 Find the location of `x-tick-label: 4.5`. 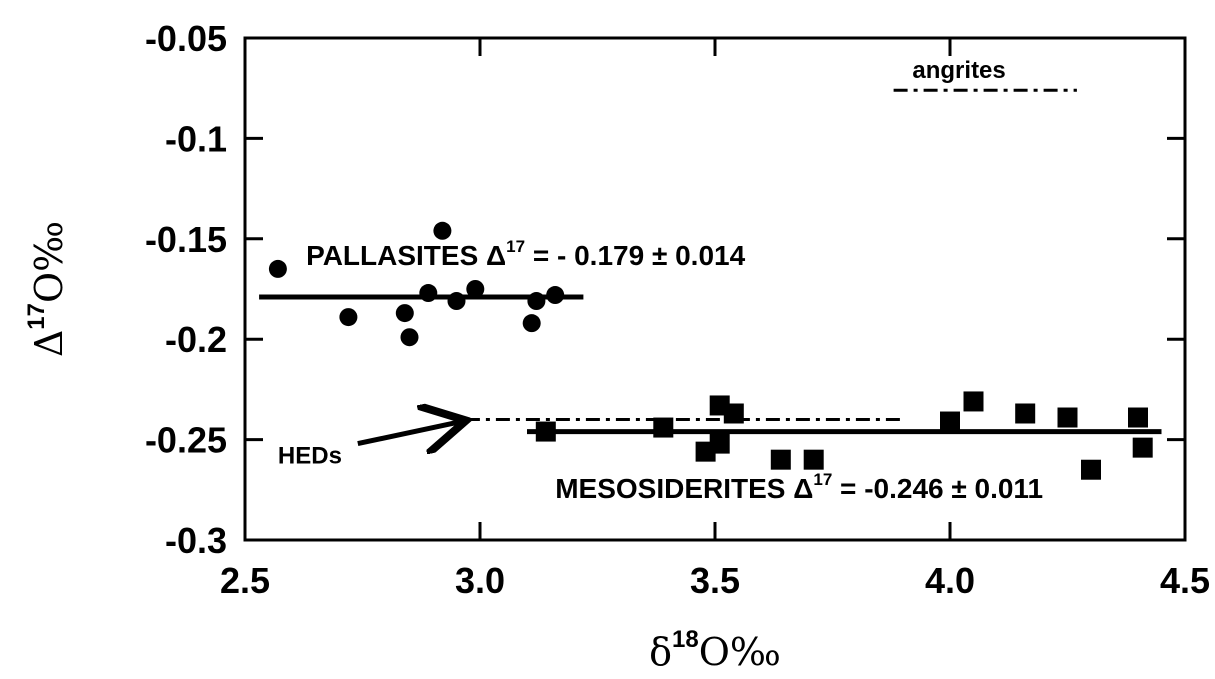

x-tick-label: 4.5 is located at coordinates (1185, 580).